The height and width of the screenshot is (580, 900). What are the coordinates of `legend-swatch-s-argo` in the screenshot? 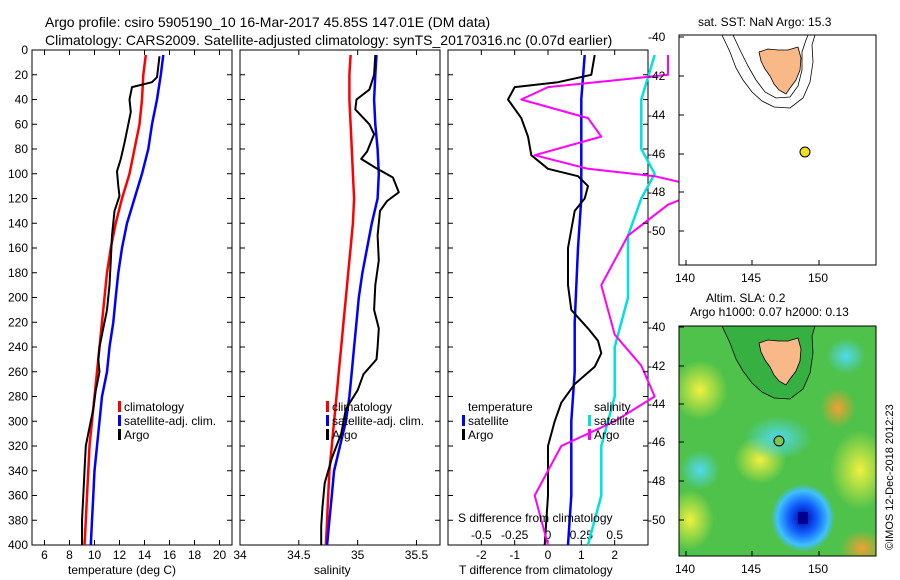 It's located at (589, 434).